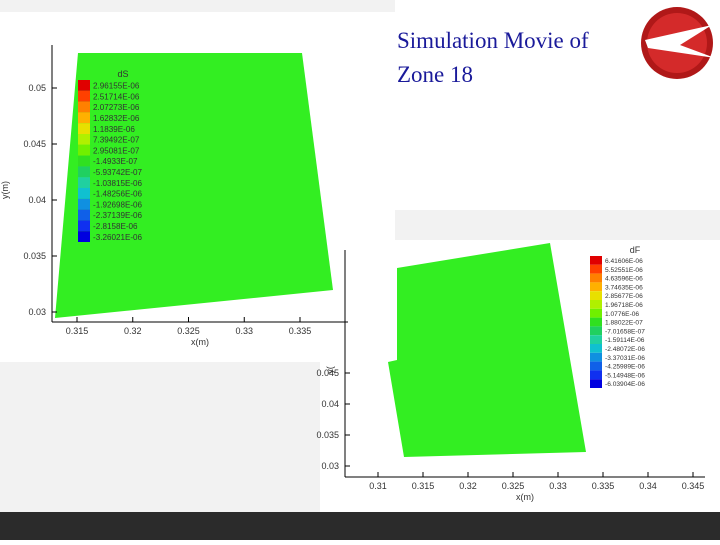 This screenshot has width=720, height=545. I want to click on legend-value: 7.39492E-07, so click(116, 140).